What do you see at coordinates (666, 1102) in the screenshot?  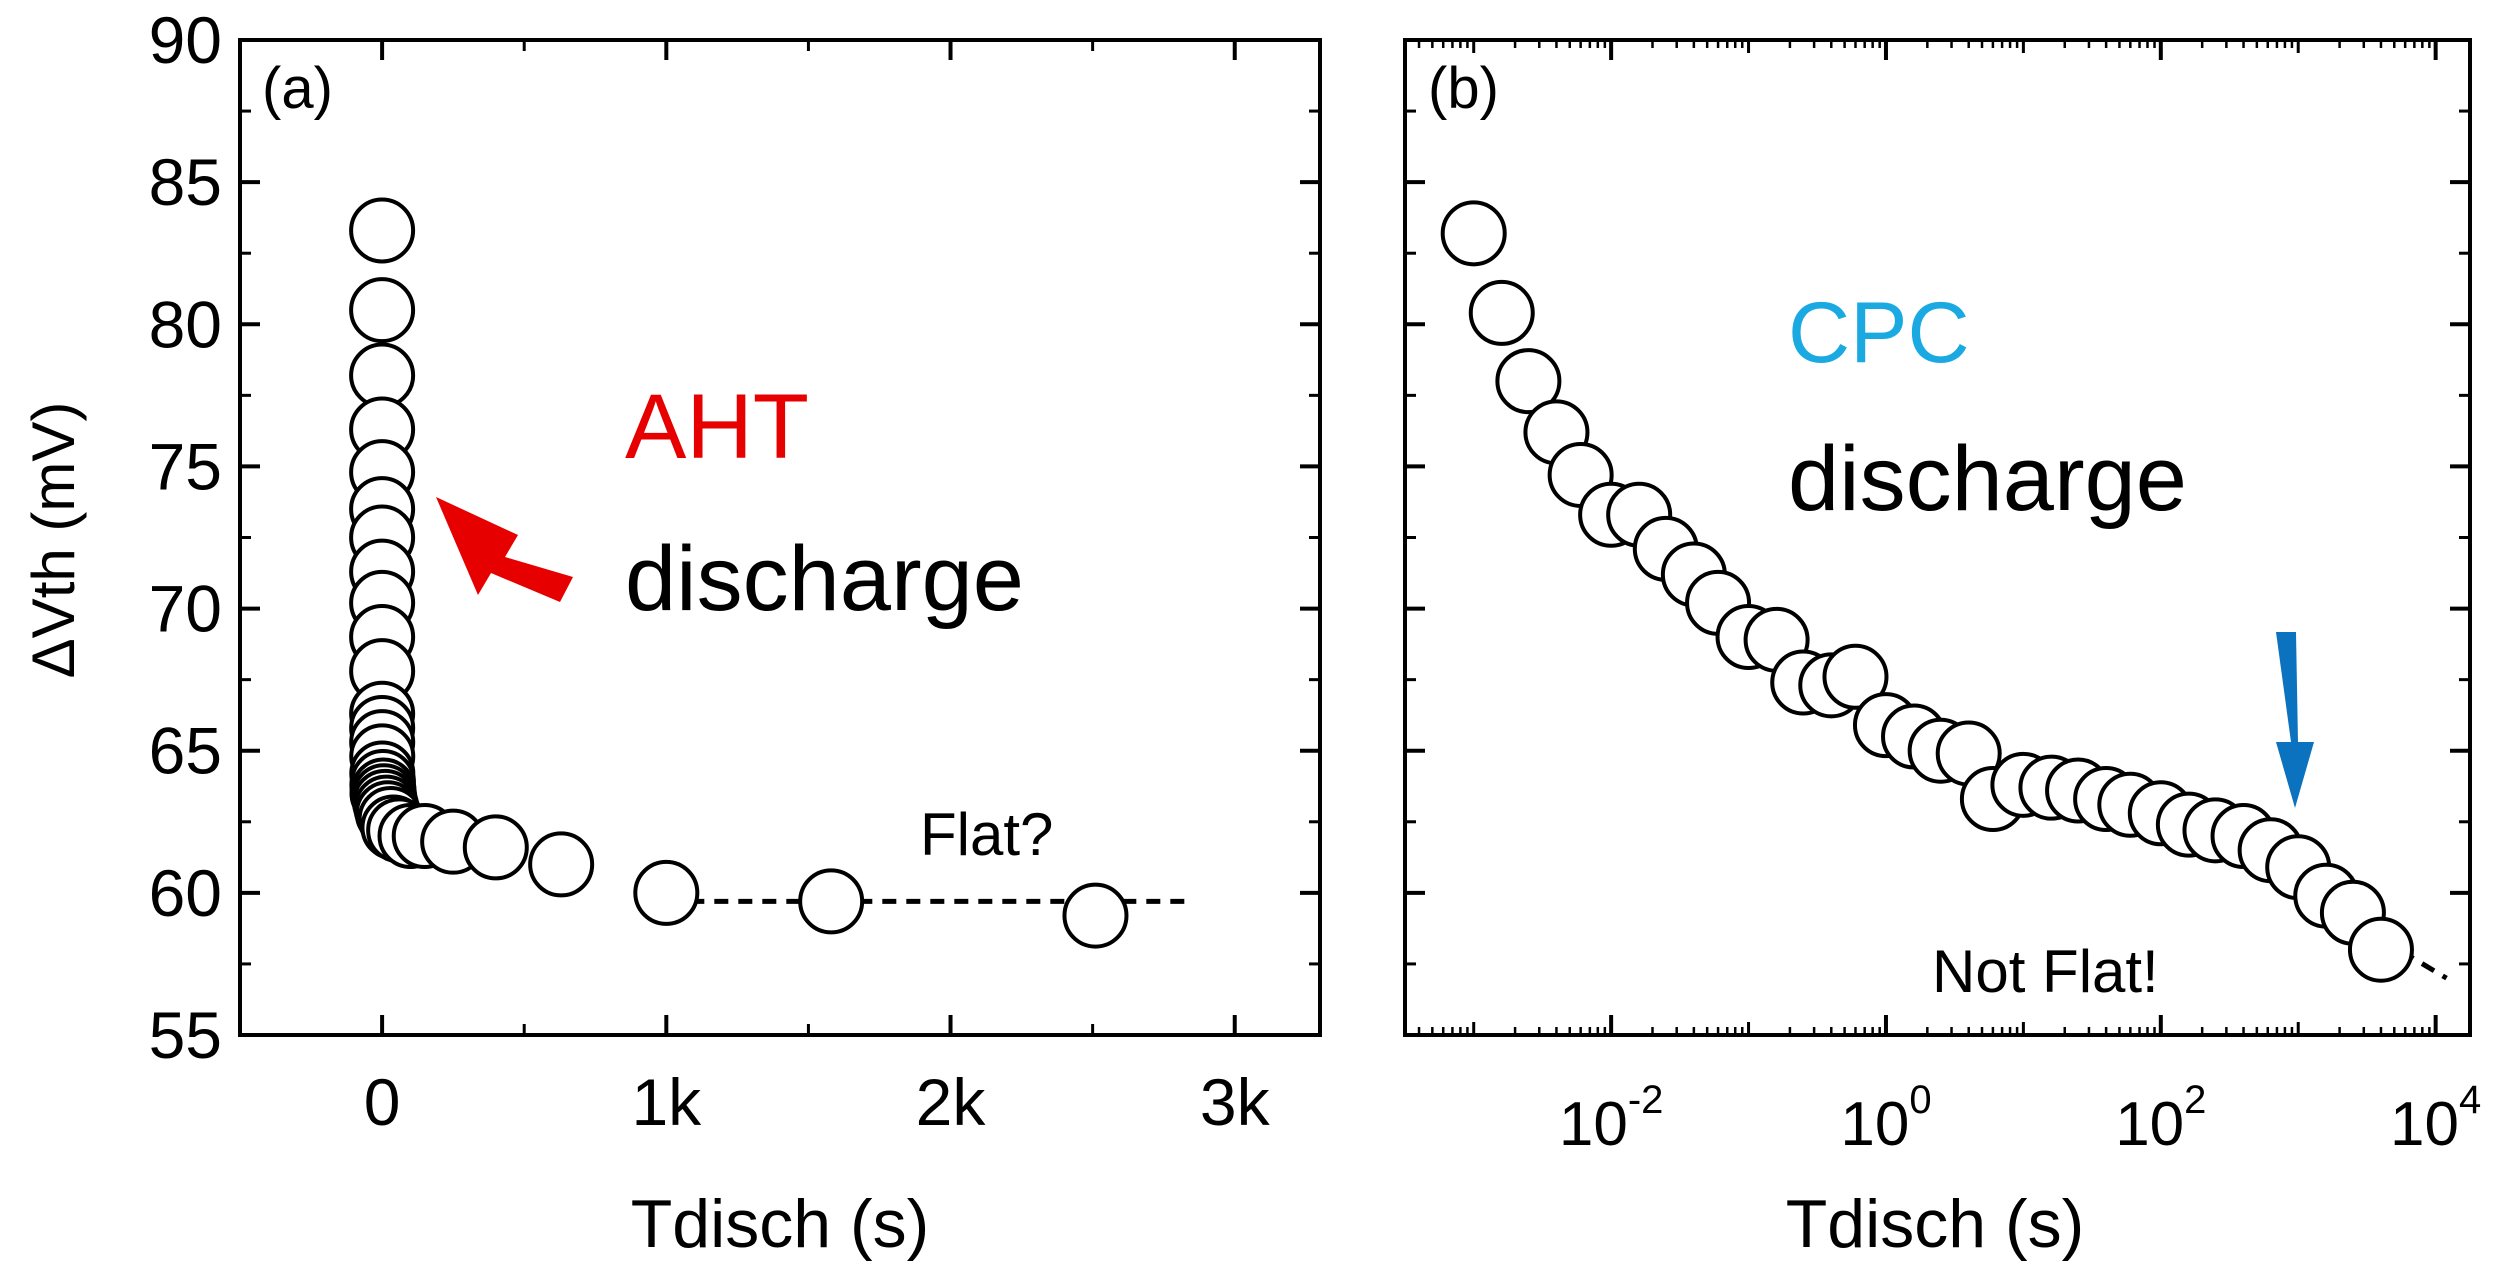 I see `x-tick-label: 1k` at bounding box center [666, 1102].